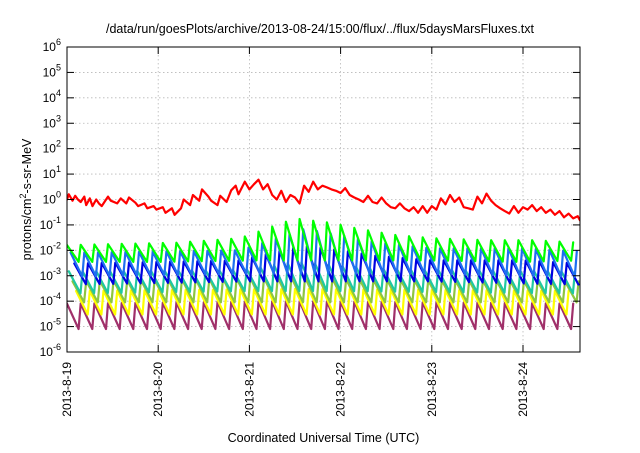  What do you see at coordinates (27, 230) in the screenshot?
I see `y-axis-title-prefix: protons/cm` at bounding box center [27, 230].